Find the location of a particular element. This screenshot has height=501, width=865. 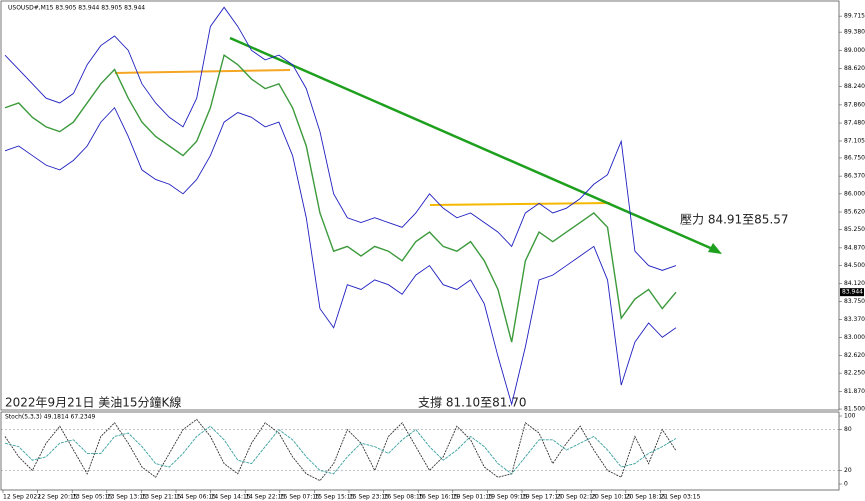

x-tick-label: 13 Sep 13:15 is located at coordinates (127, 497).